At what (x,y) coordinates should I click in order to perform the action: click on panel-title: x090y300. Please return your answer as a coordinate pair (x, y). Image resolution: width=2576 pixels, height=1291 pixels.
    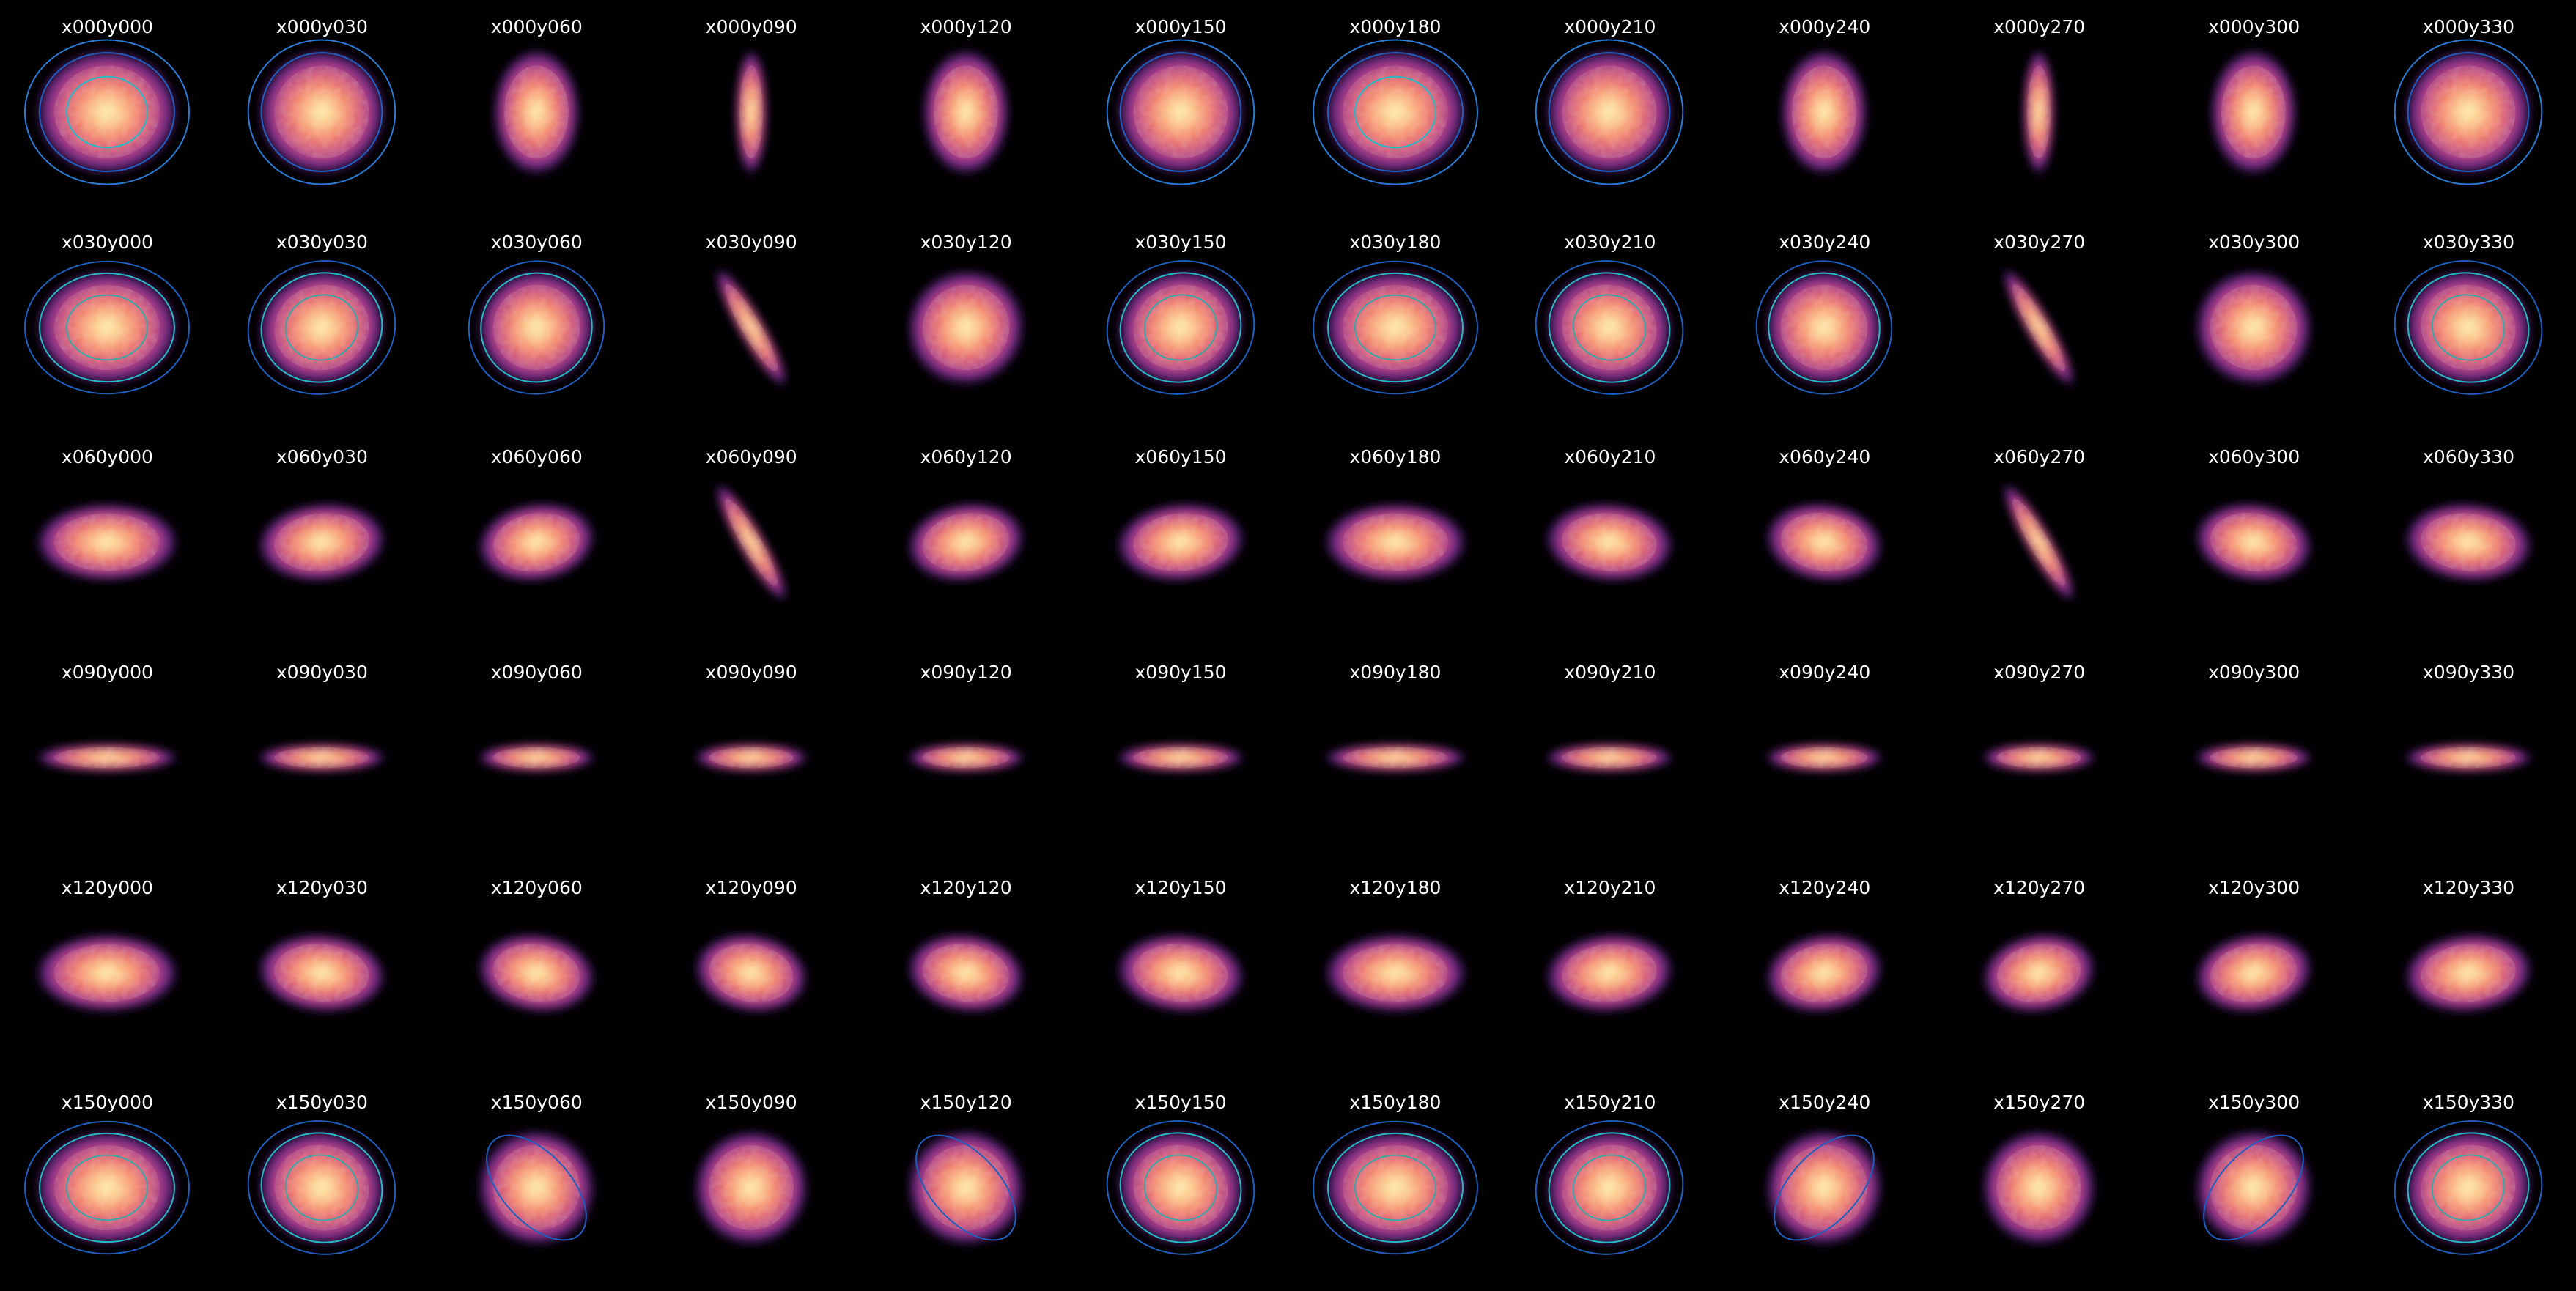
    Looking at the image, I should click on (2254, 672).